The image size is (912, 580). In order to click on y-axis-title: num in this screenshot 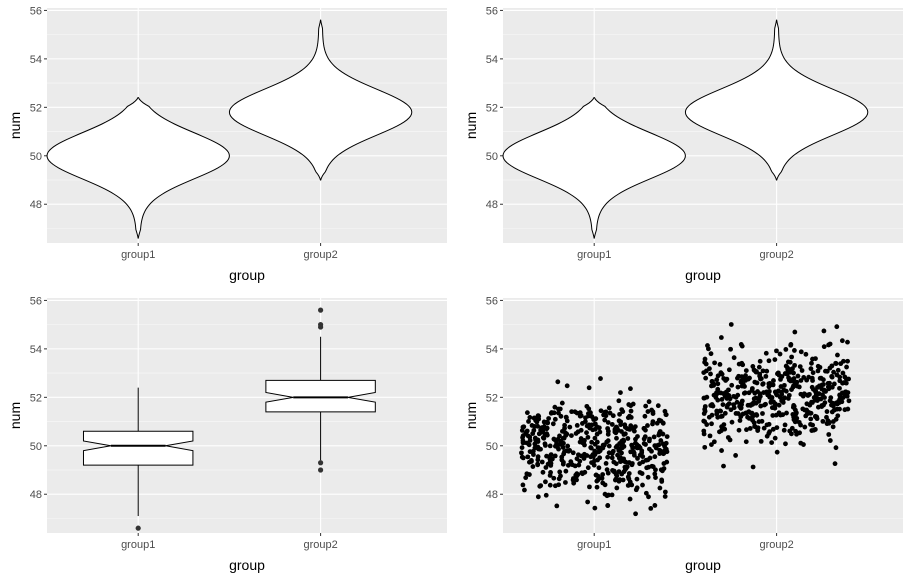, I will do `click(15, 415)`.